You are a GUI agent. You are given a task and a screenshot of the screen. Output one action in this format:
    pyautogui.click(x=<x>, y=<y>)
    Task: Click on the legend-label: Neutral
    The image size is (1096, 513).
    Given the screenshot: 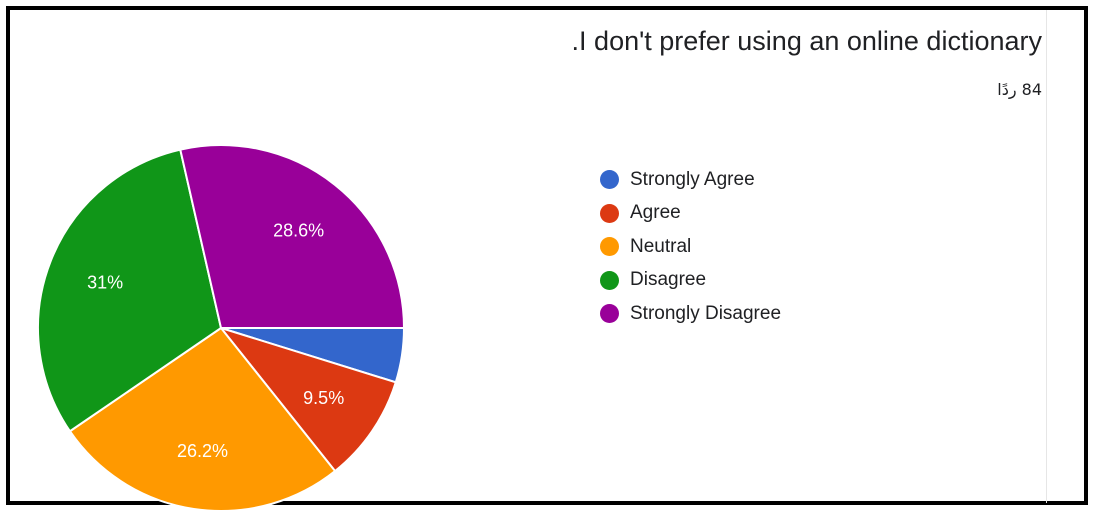 What is the action you would take?
    pyautogui.click(x=661, y=246)
    